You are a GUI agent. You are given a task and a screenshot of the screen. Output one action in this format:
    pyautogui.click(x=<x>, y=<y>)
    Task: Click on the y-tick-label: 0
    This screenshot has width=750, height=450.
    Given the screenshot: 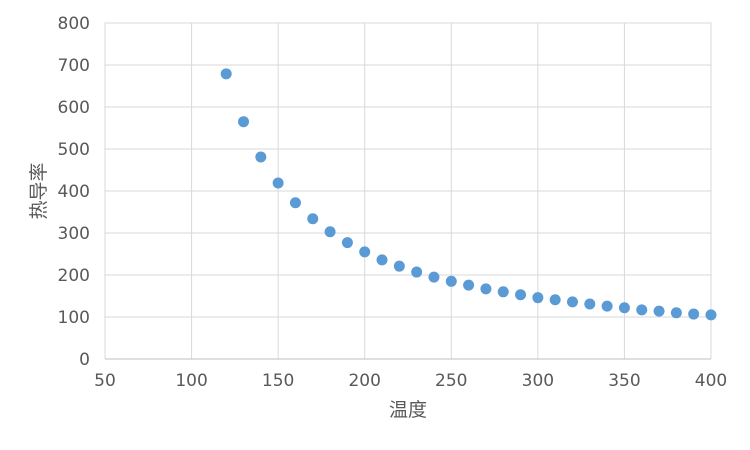 What is the action you would take?
    pyautogui.click(x=84, y=360)
    